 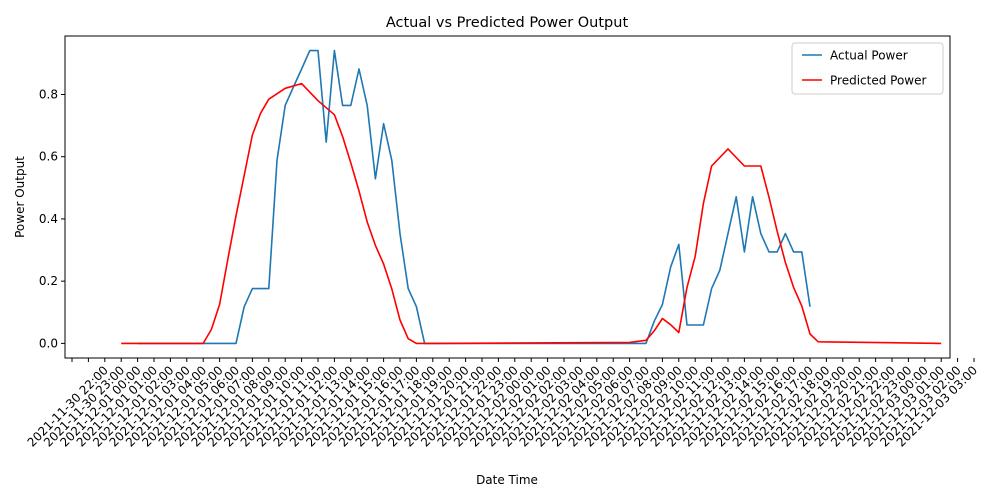 What do you see at coordinates (869, 56) in the screenshot?
I see `legend-label-actual: Actual Power` at bounding box center [869, 56].